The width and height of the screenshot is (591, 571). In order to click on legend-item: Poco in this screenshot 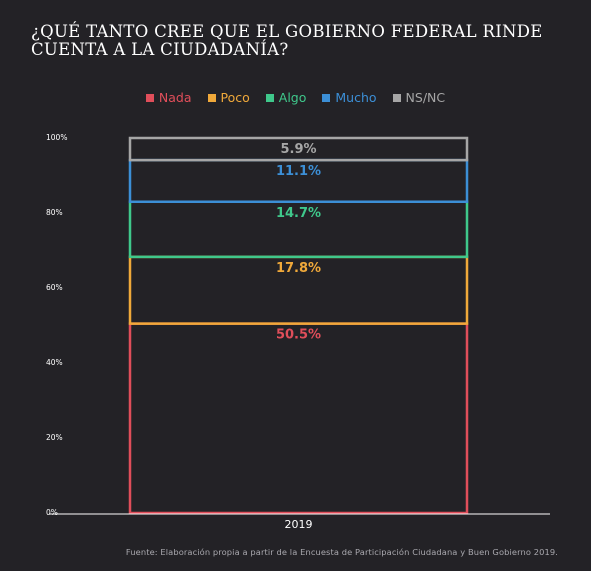, I will do `click(228, 97)`.